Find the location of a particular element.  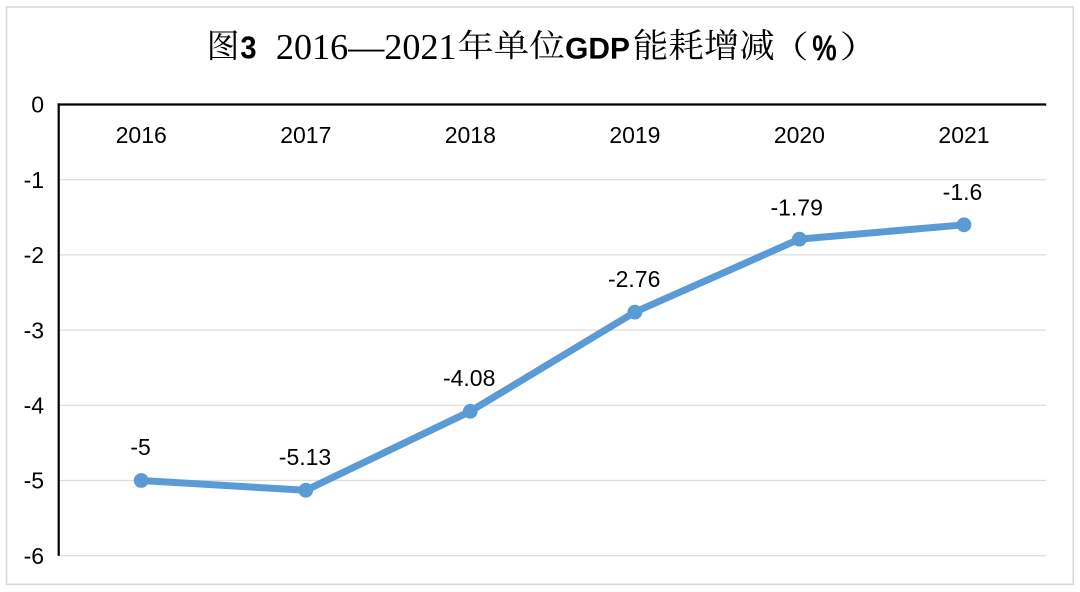

svg-text: -1.6 is located at coordinates (963, 192).